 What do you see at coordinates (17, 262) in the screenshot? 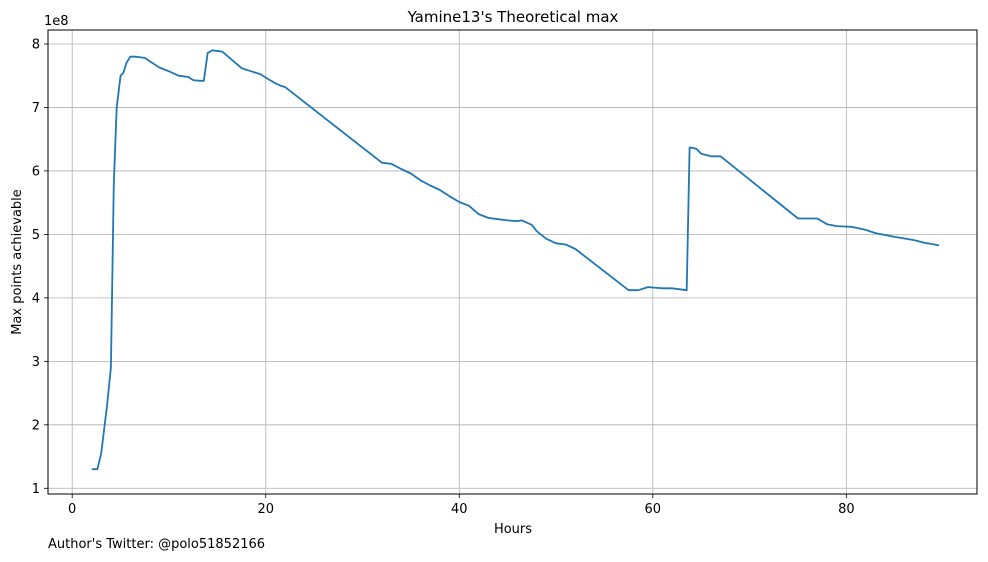
I see `y-axis-label: Max points achievable` at bounding box center [17, 262].